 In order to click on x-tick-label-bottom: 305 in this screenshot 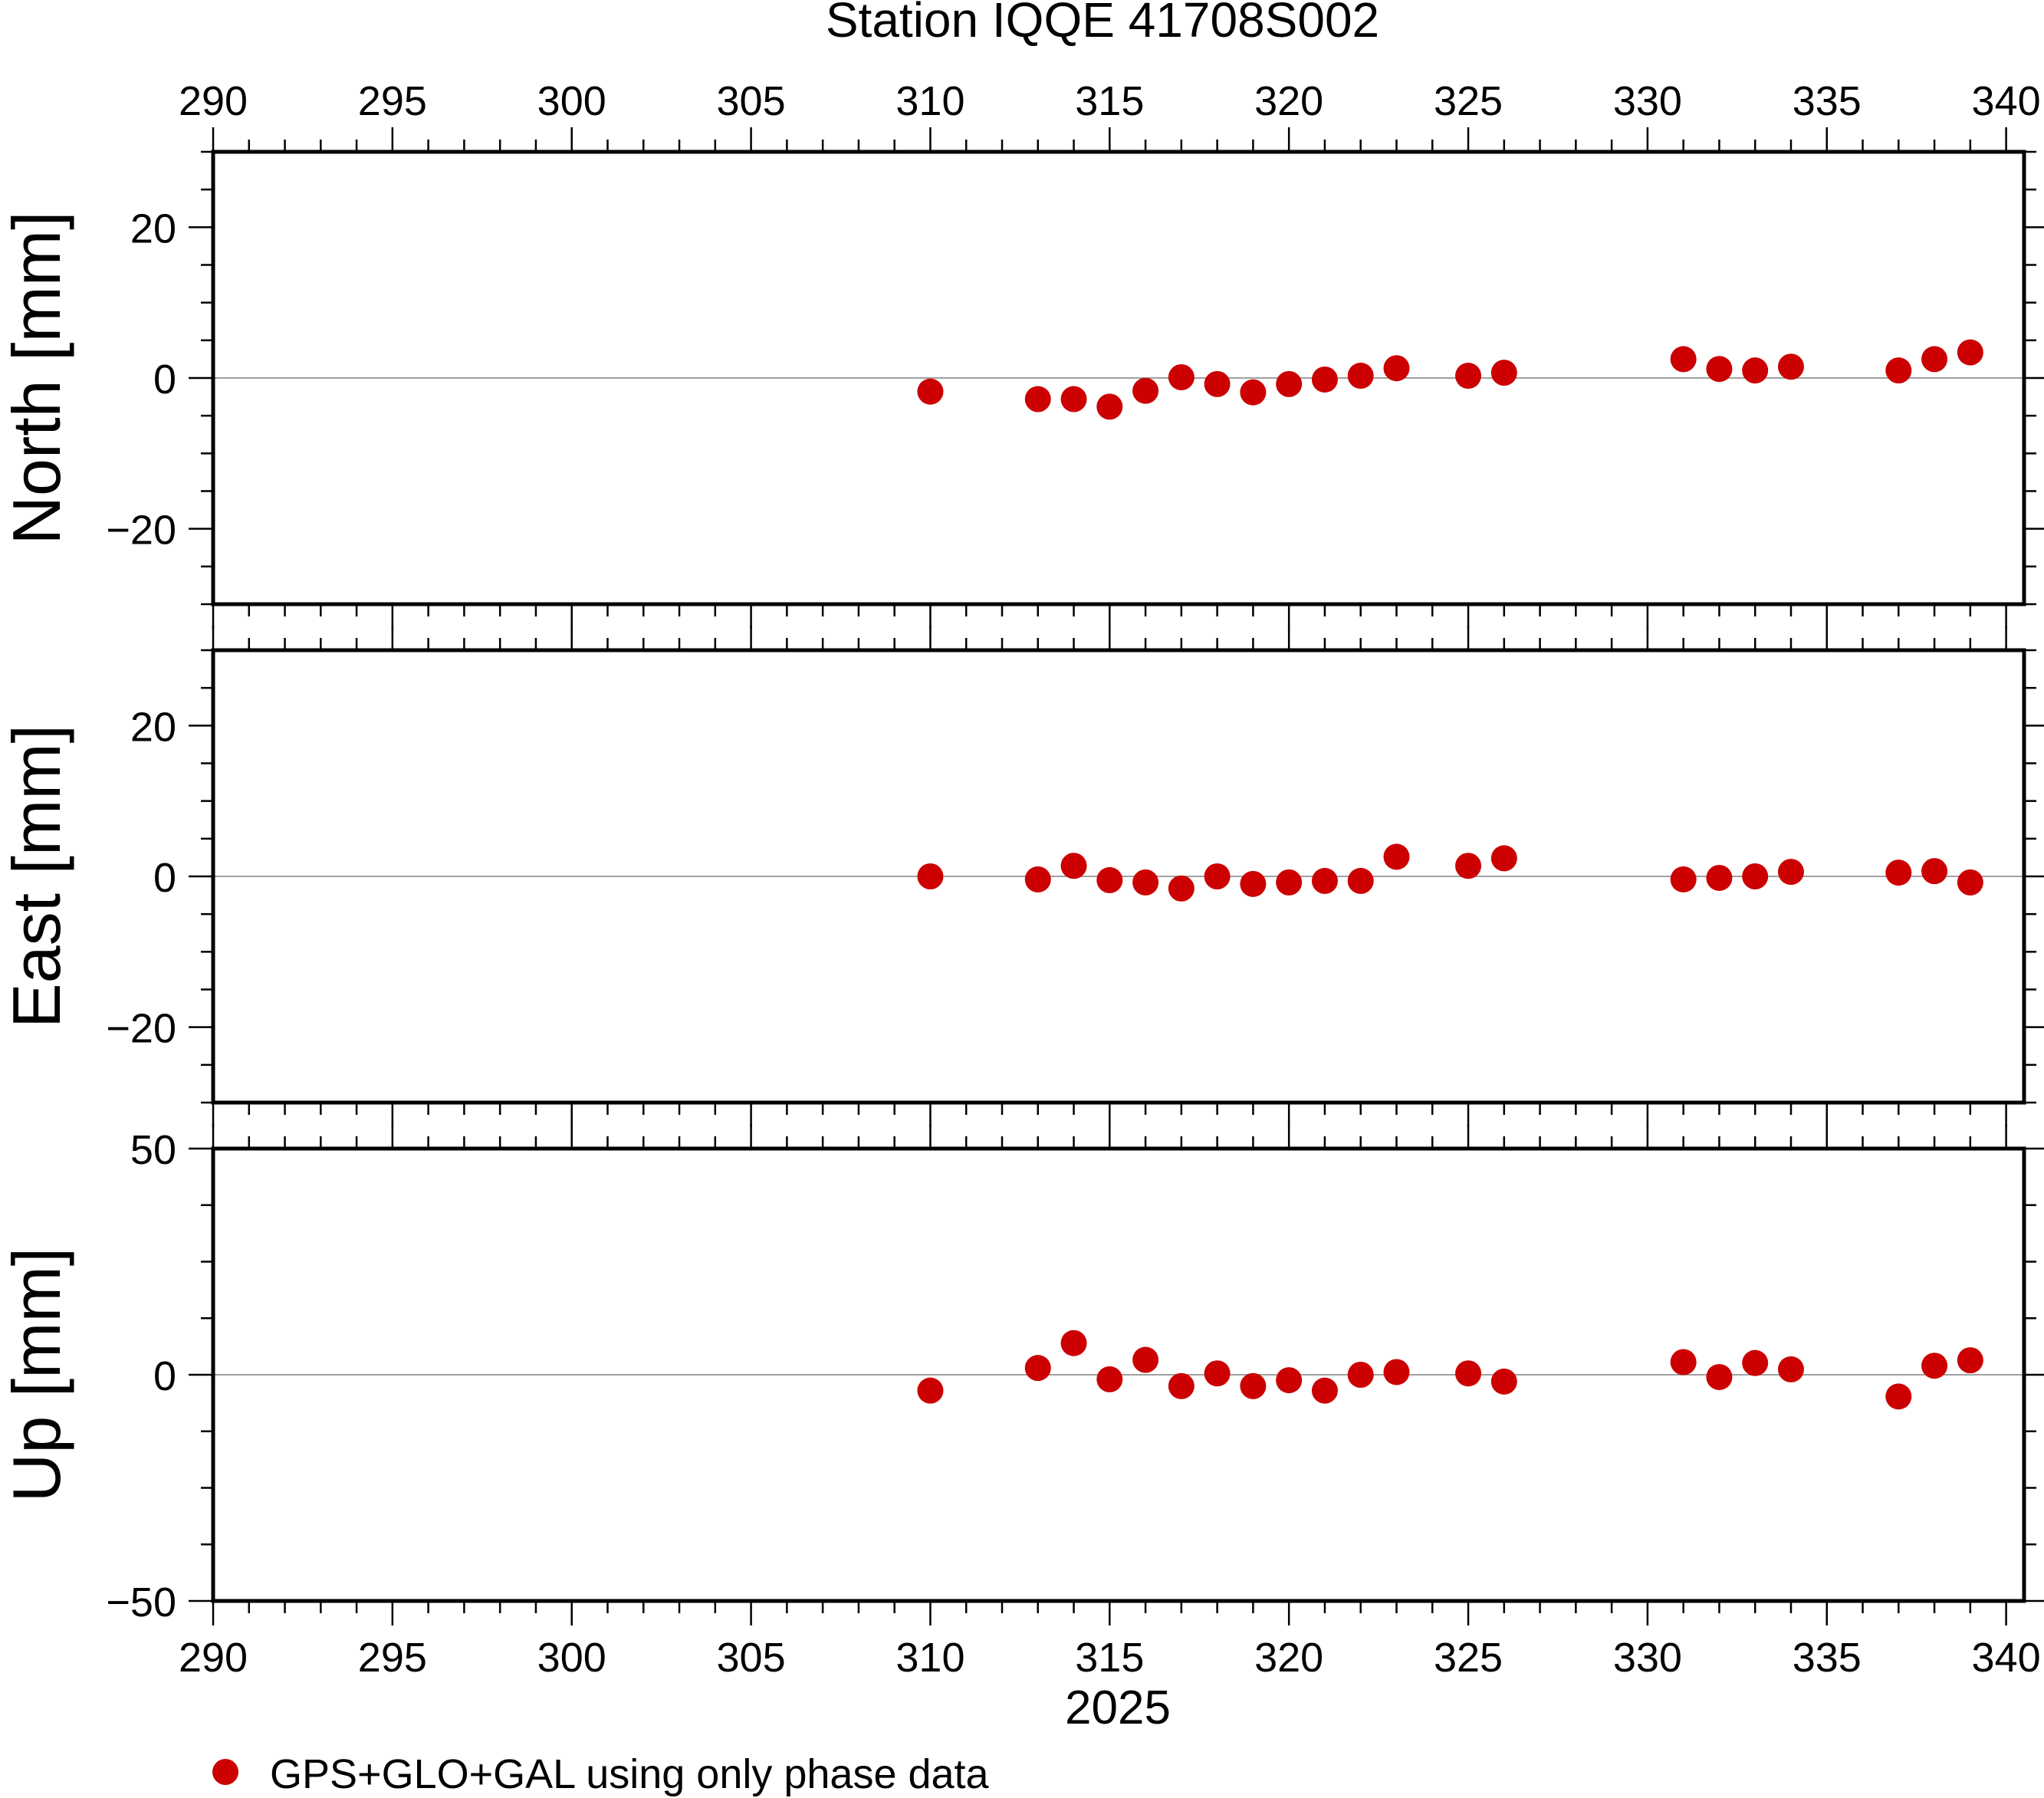, I will do `click(752, 1658)`.